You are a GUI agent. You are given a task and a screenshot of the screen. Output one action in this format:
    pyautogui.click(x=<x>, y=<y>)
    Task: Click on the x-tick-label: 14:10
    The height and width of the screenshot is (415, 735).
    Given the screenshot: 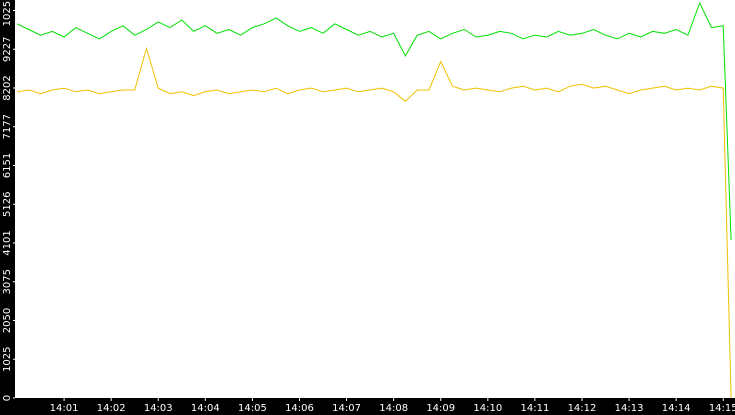 What is the action you would take?
    pyautogui.click(x=487, y=408)
    